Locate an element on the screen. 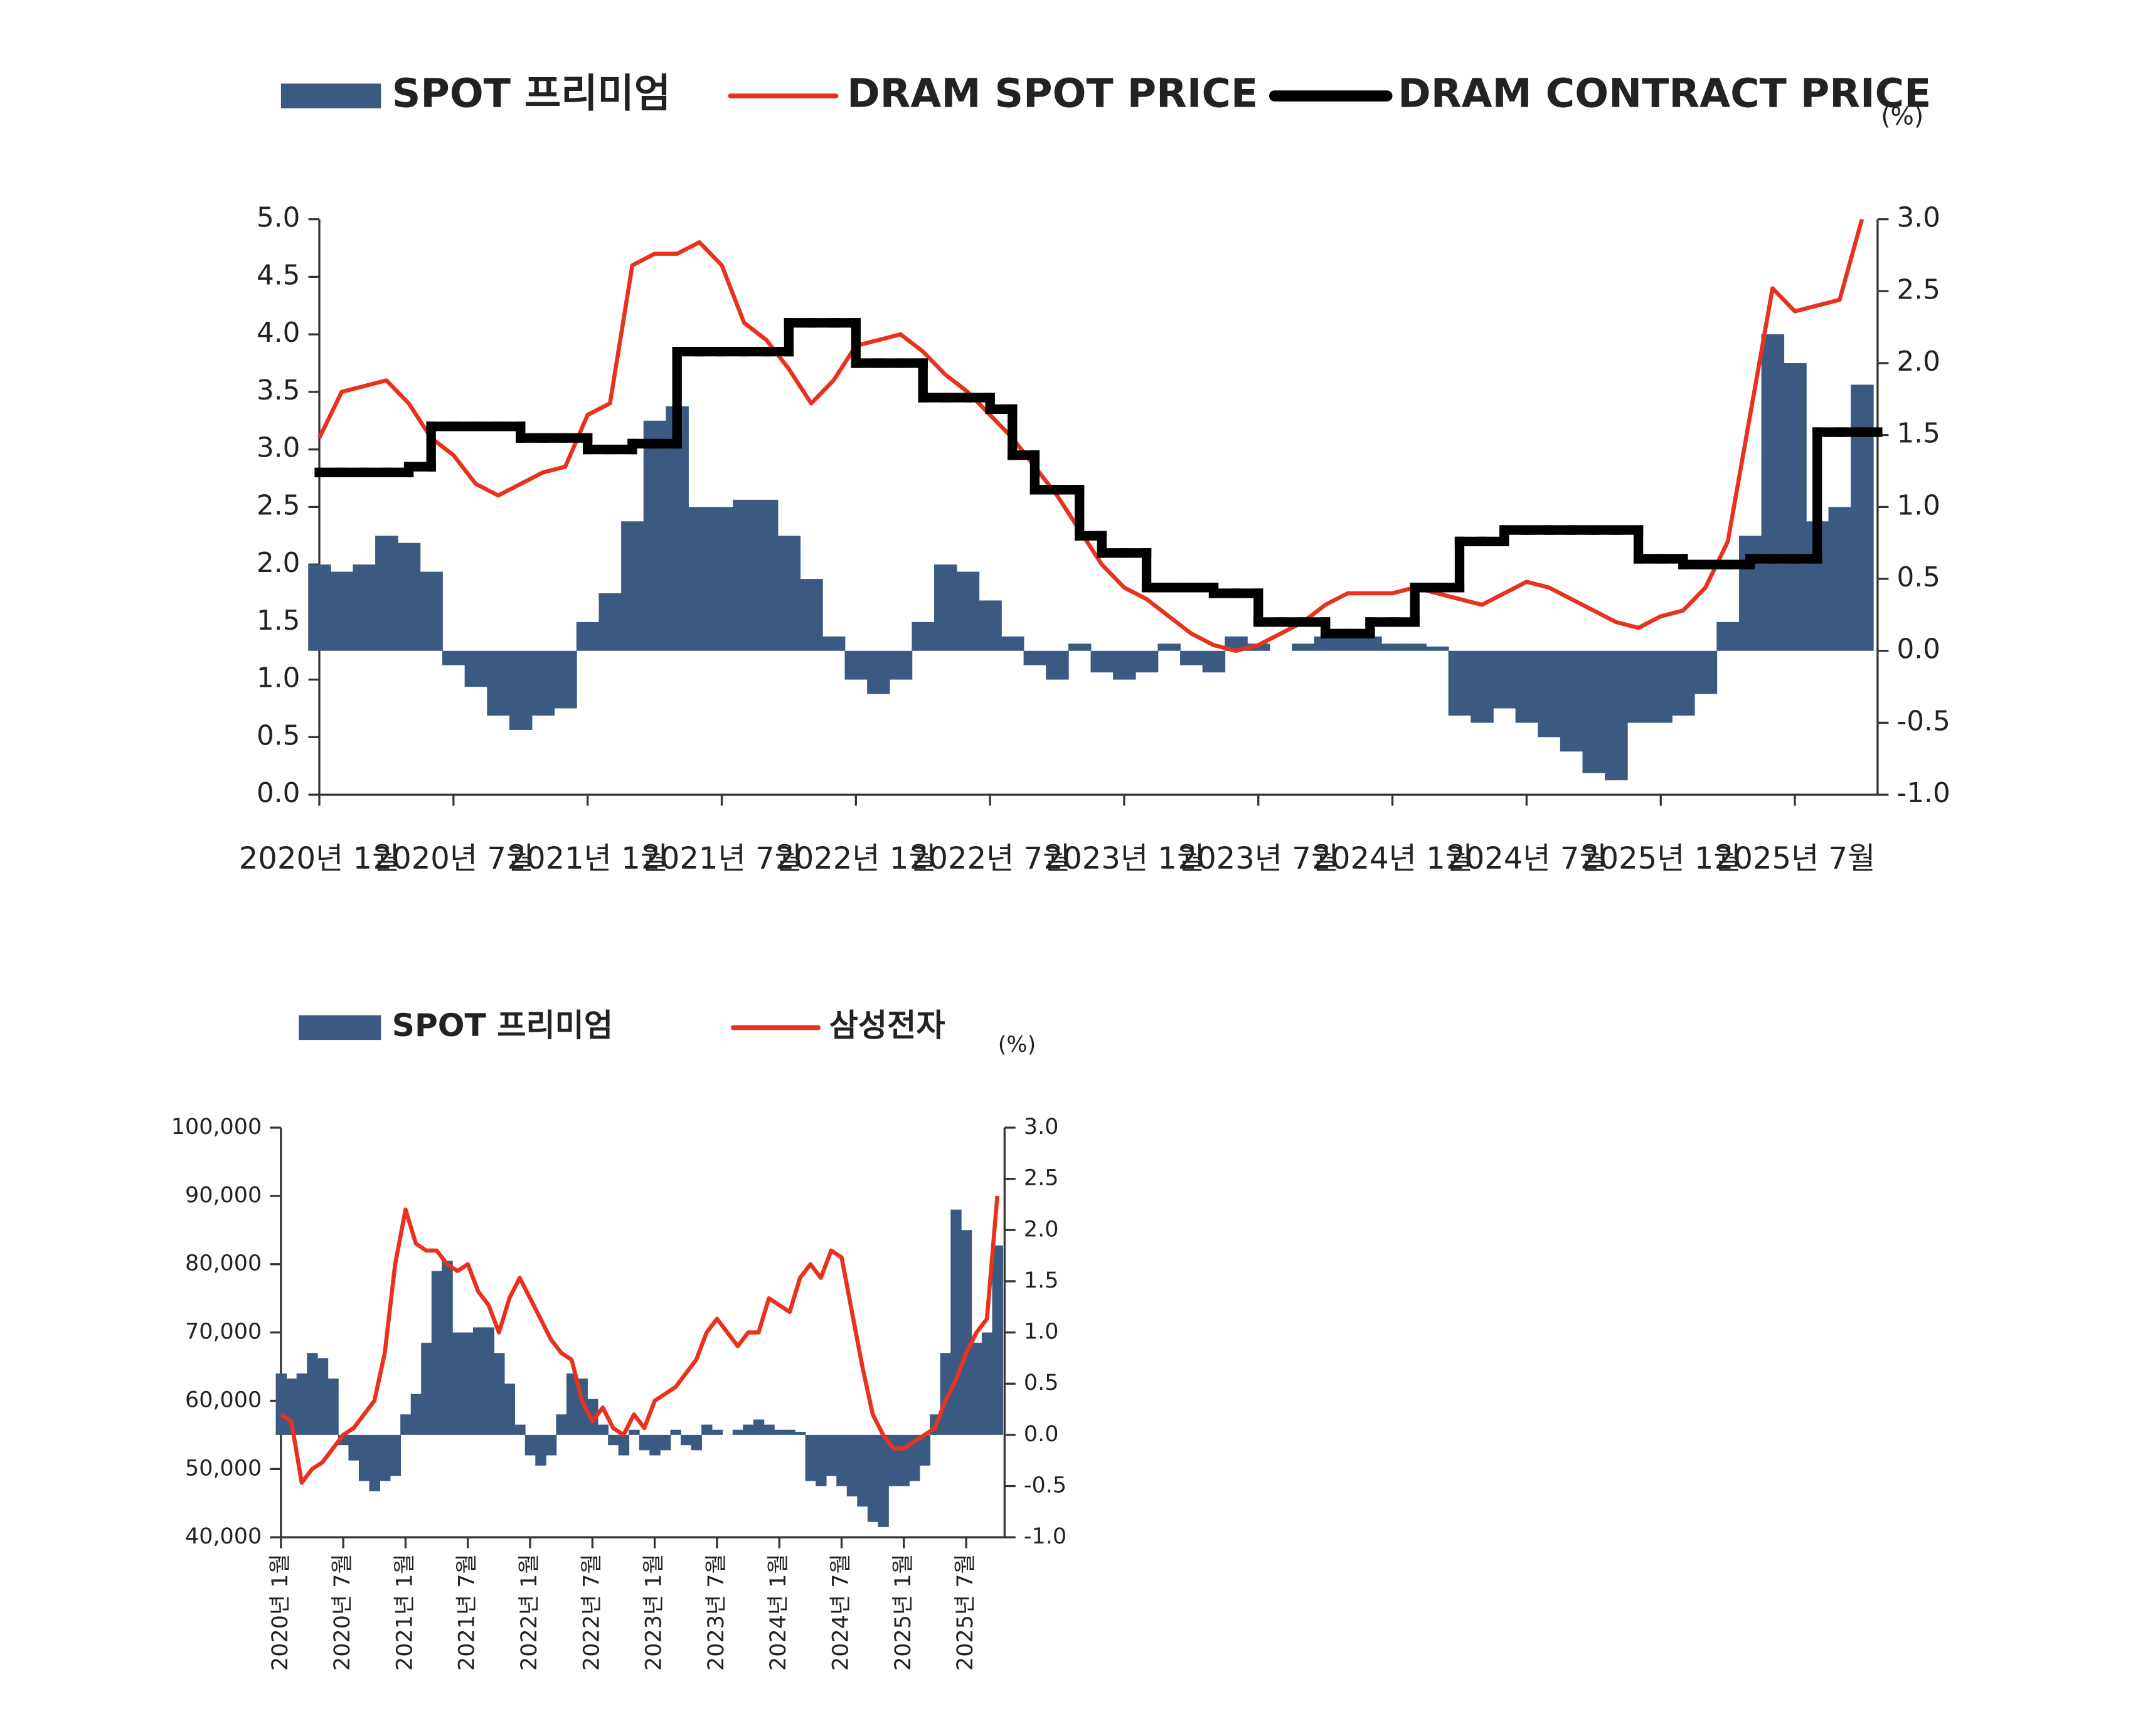 The image size is (2138, 1736). y2-tick-label: 2.0 is located at coordinates (1918, 362).